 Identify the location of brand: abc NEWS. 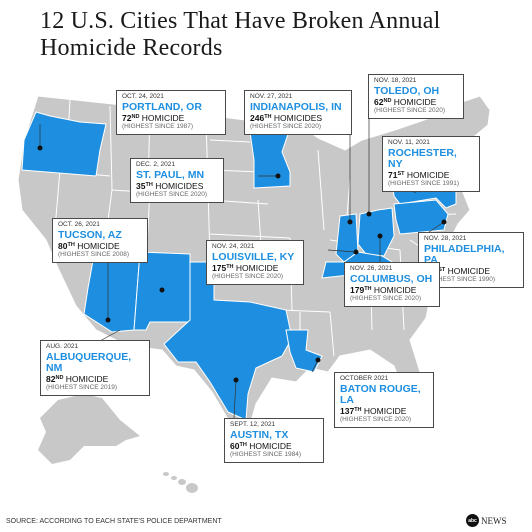
(486, 520).